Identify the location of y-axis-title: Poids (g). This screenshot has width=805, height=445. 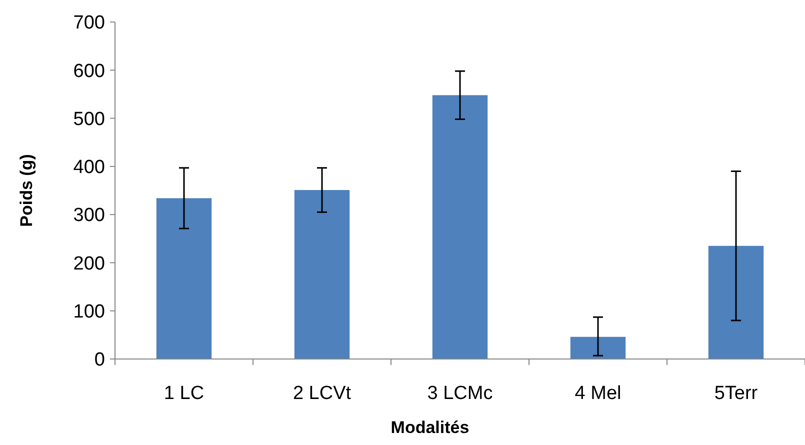
(26, 190).